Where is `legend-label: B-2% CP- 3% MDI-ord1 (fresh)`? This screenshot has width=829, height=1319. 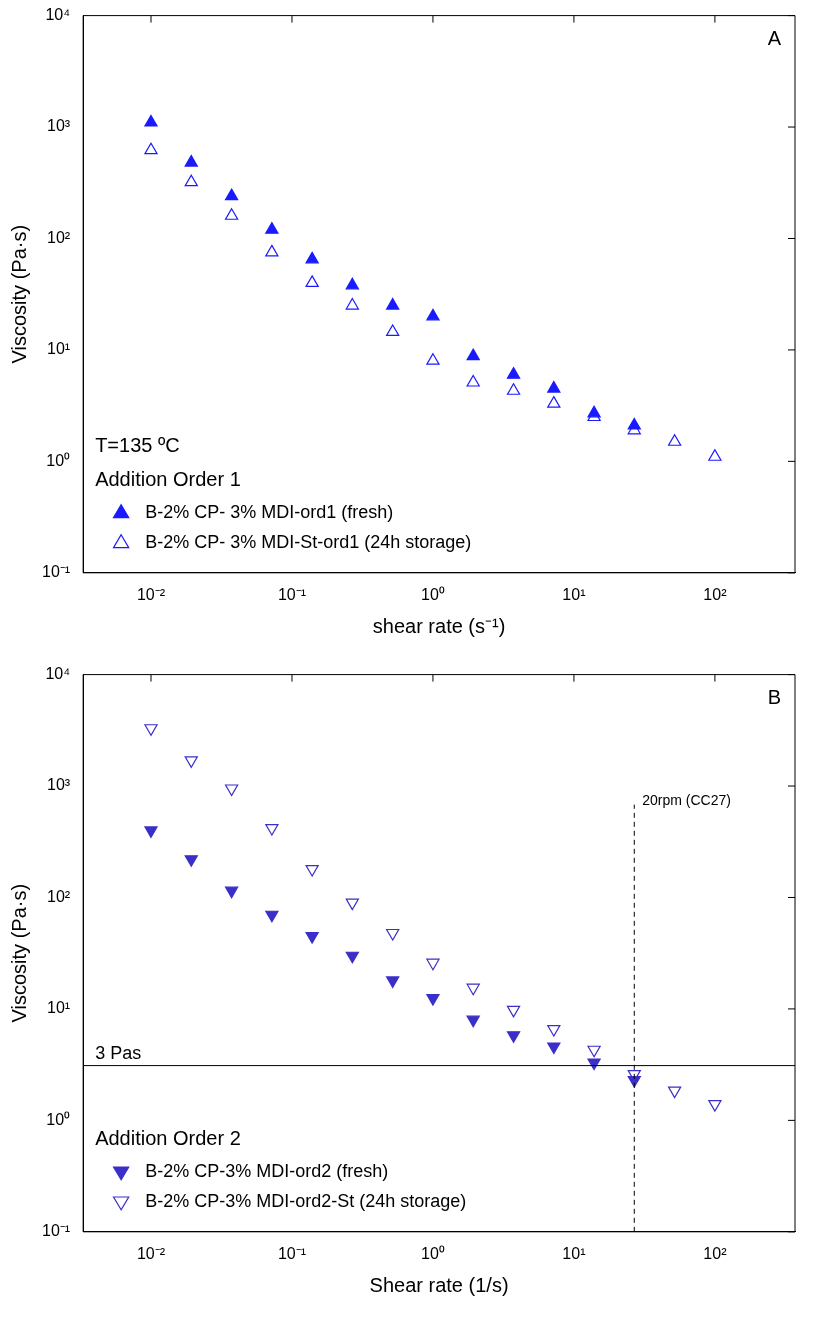
legend-label: B-2% CP- 3% MDI-ord1 (fresh) is located at coordinates (269, 511).